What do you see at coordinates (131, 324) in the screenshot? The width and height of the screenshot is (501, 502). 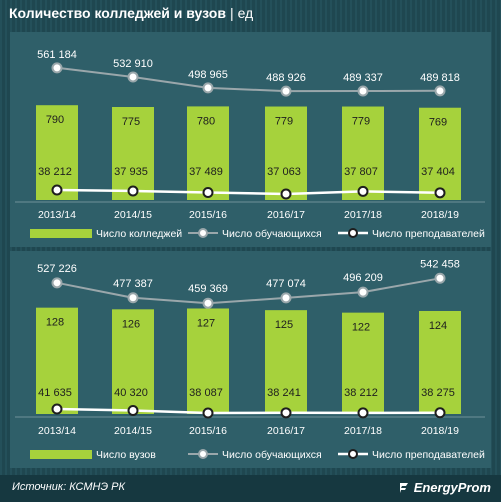 I see `university-bar-label: 126` at bounding box center [131, 324].